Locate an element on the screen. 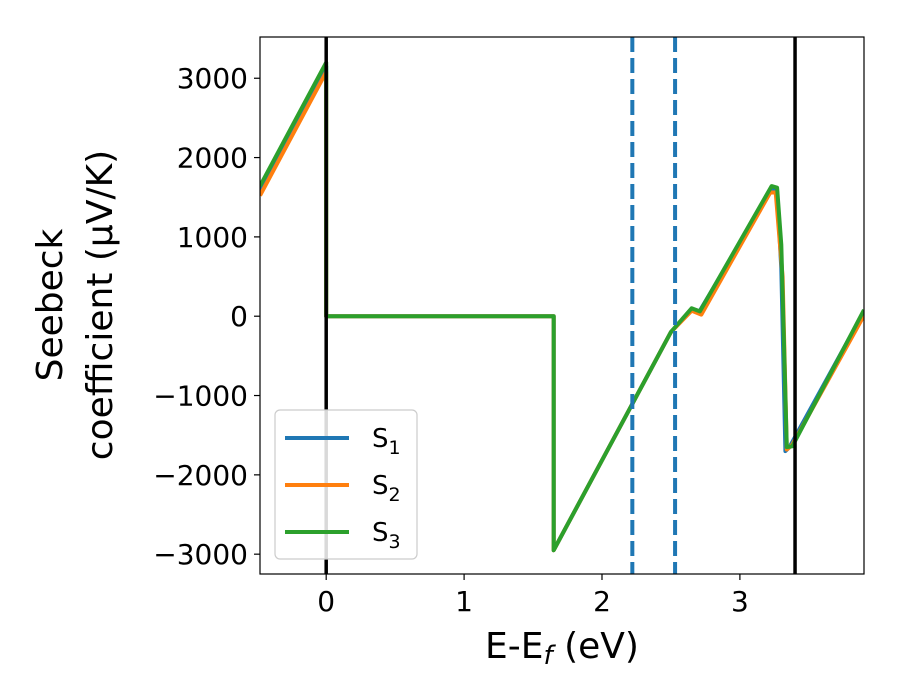 This screenshot has width=900, height=700. x-axis-label: E-Ef (eV) is located at coordinates (562, 648).